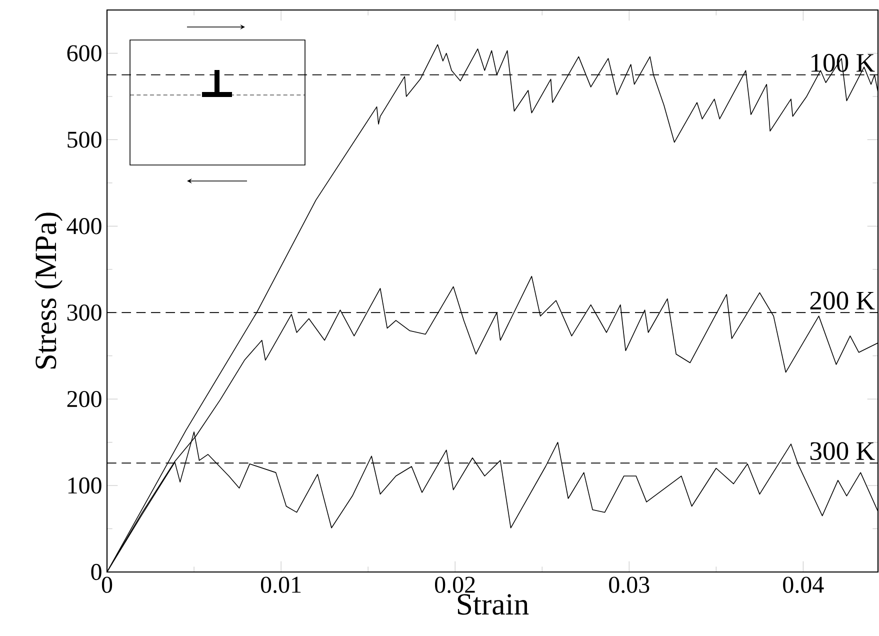 This screenshot has height=636, width=879. Describe the element at coordinates (85, 140) in the screenshot. I see `y-tick-label: 500` at that location.